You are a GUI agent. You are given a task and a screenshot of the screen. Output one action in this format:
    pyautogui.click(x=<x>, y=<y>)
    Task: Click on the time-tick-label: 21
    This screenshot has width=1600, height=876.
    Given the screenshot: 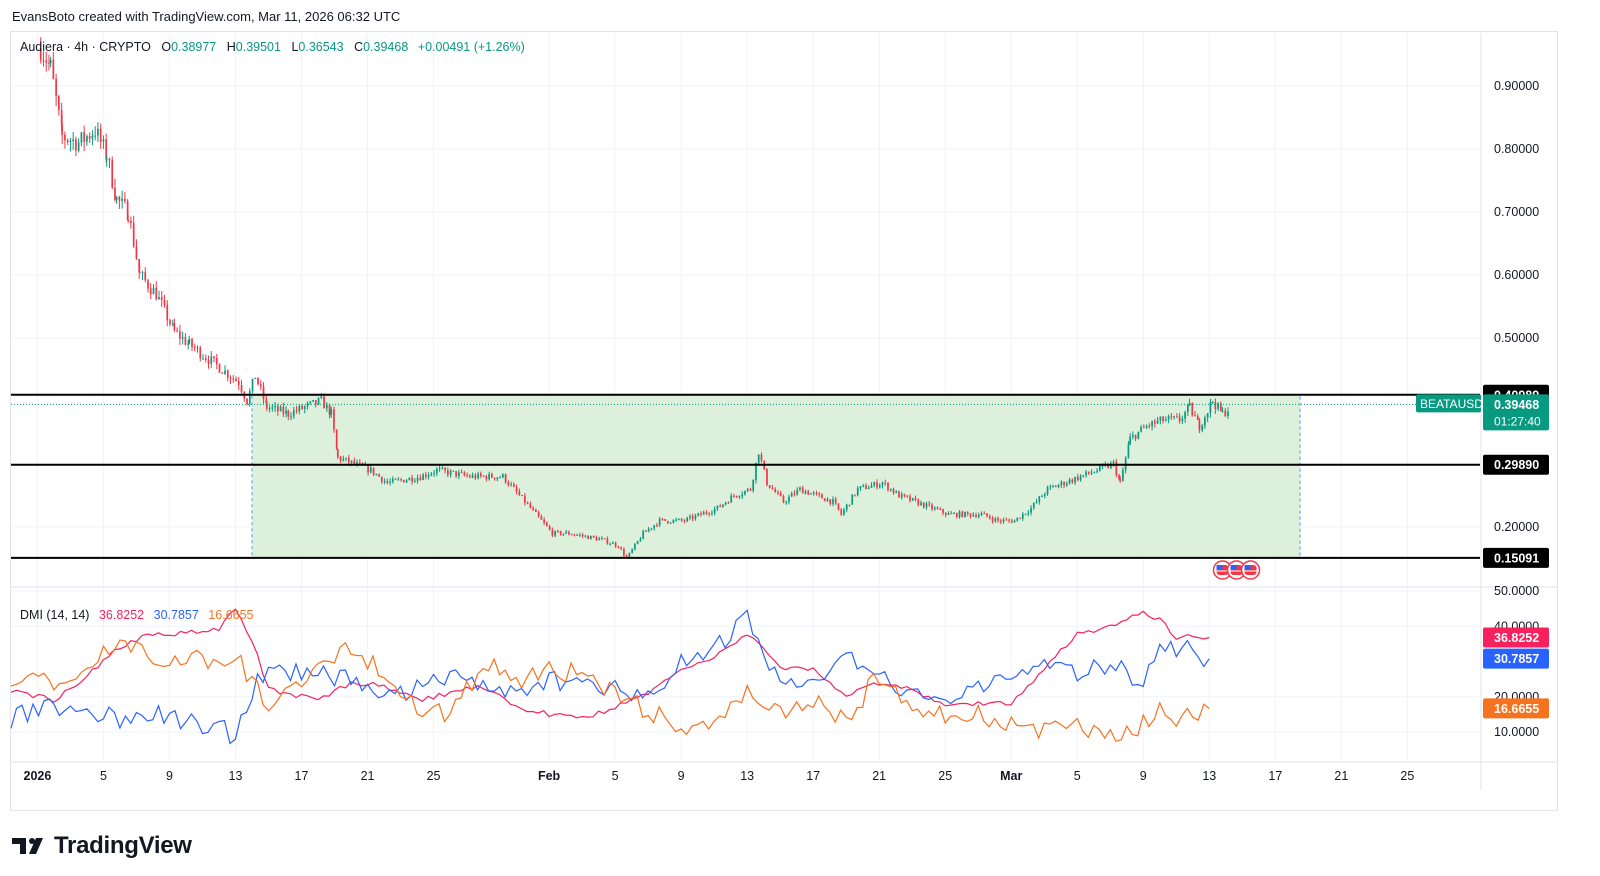 What is the action you would take?
    pyautogui.click(x=1341, y=776)
    